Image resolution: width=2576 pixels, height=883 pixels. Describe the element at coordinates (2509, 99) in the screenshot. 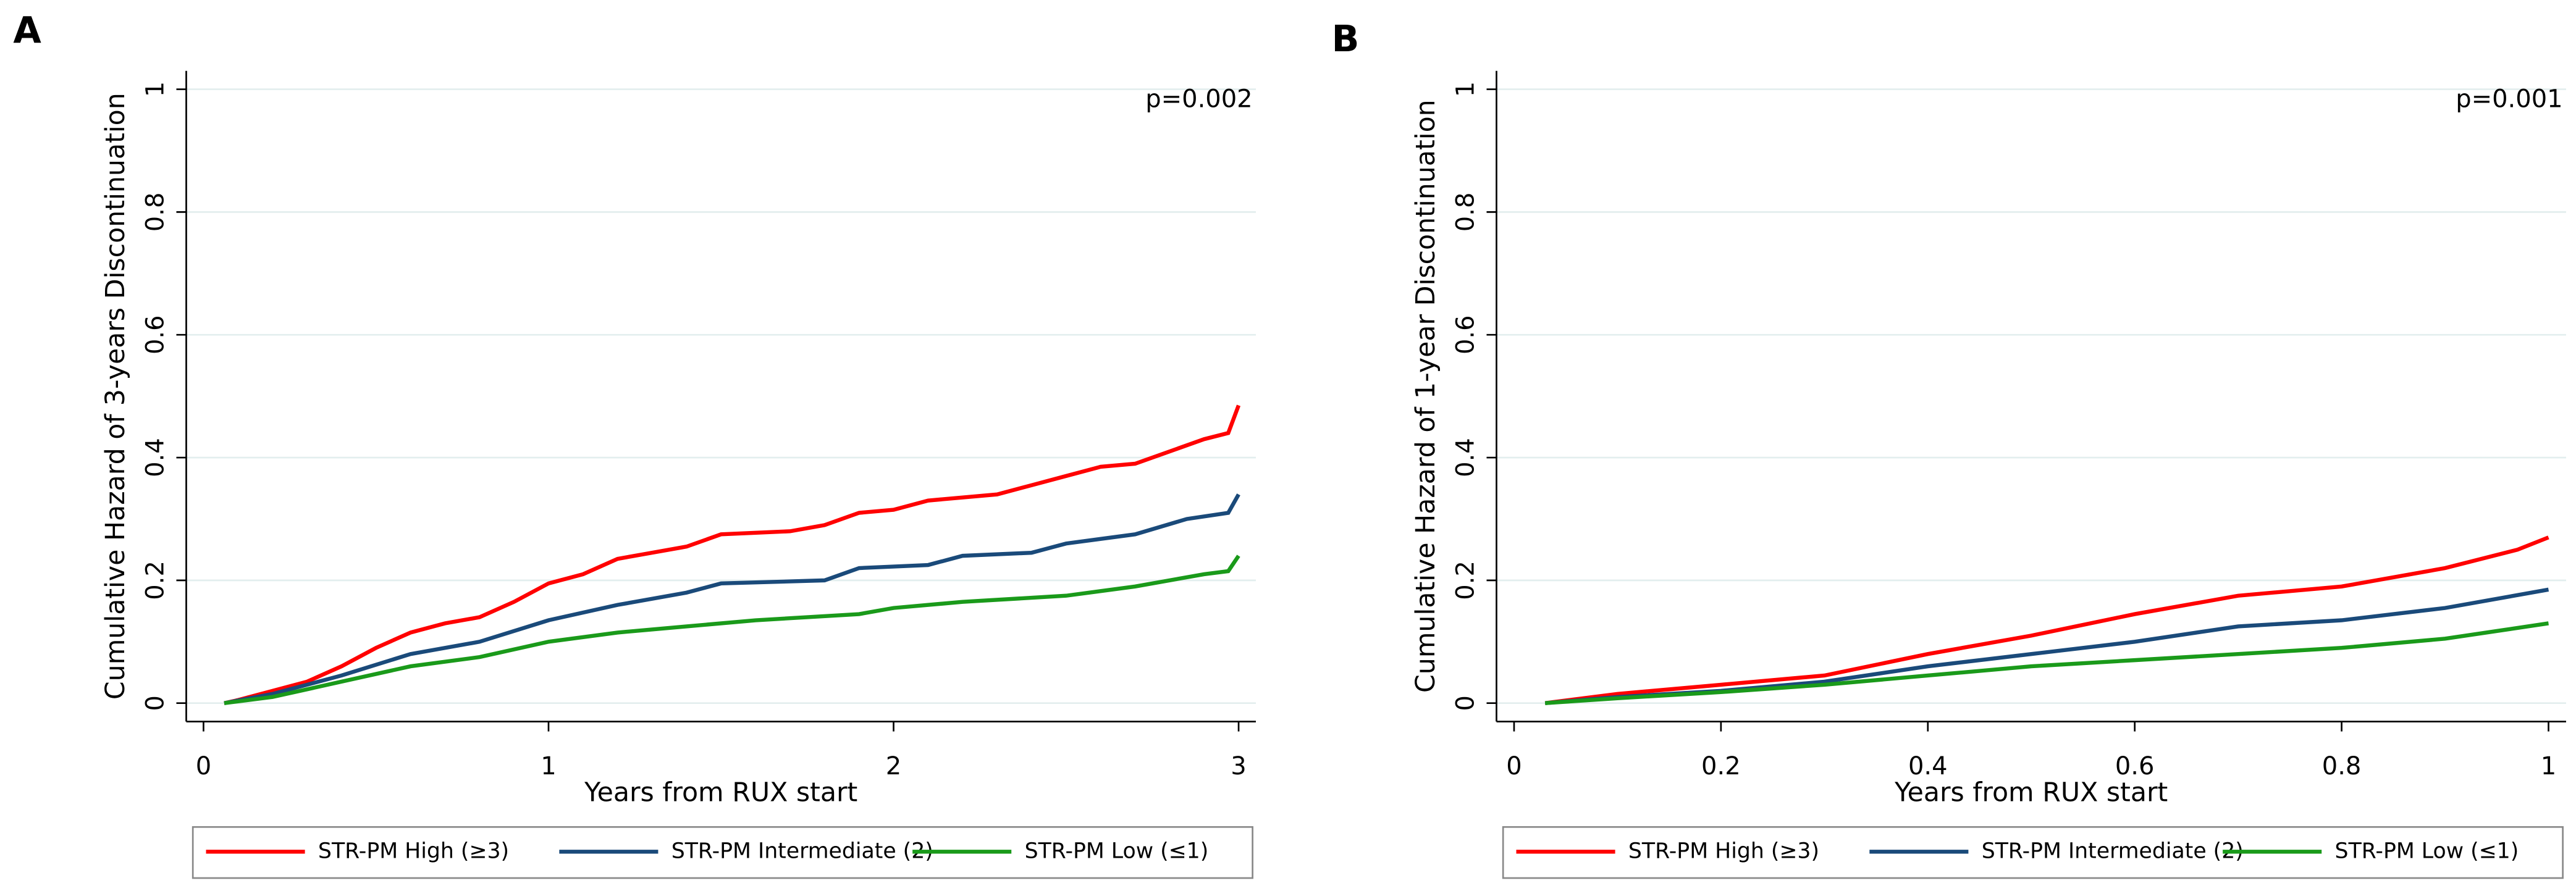

I see `p-value: p=0.001` at that location.